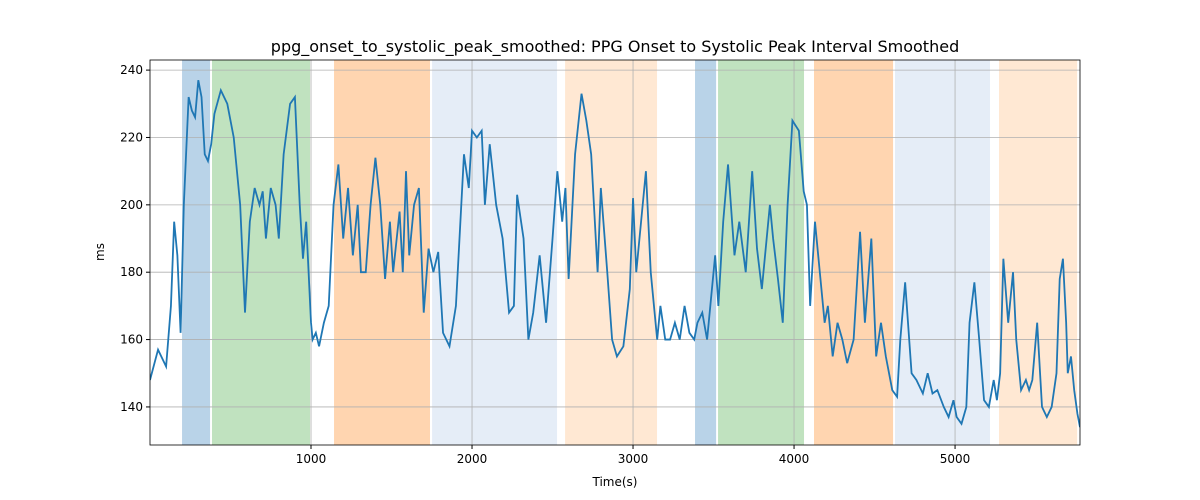  I want to click on x-tick-label: 1000, so click(311, 459).